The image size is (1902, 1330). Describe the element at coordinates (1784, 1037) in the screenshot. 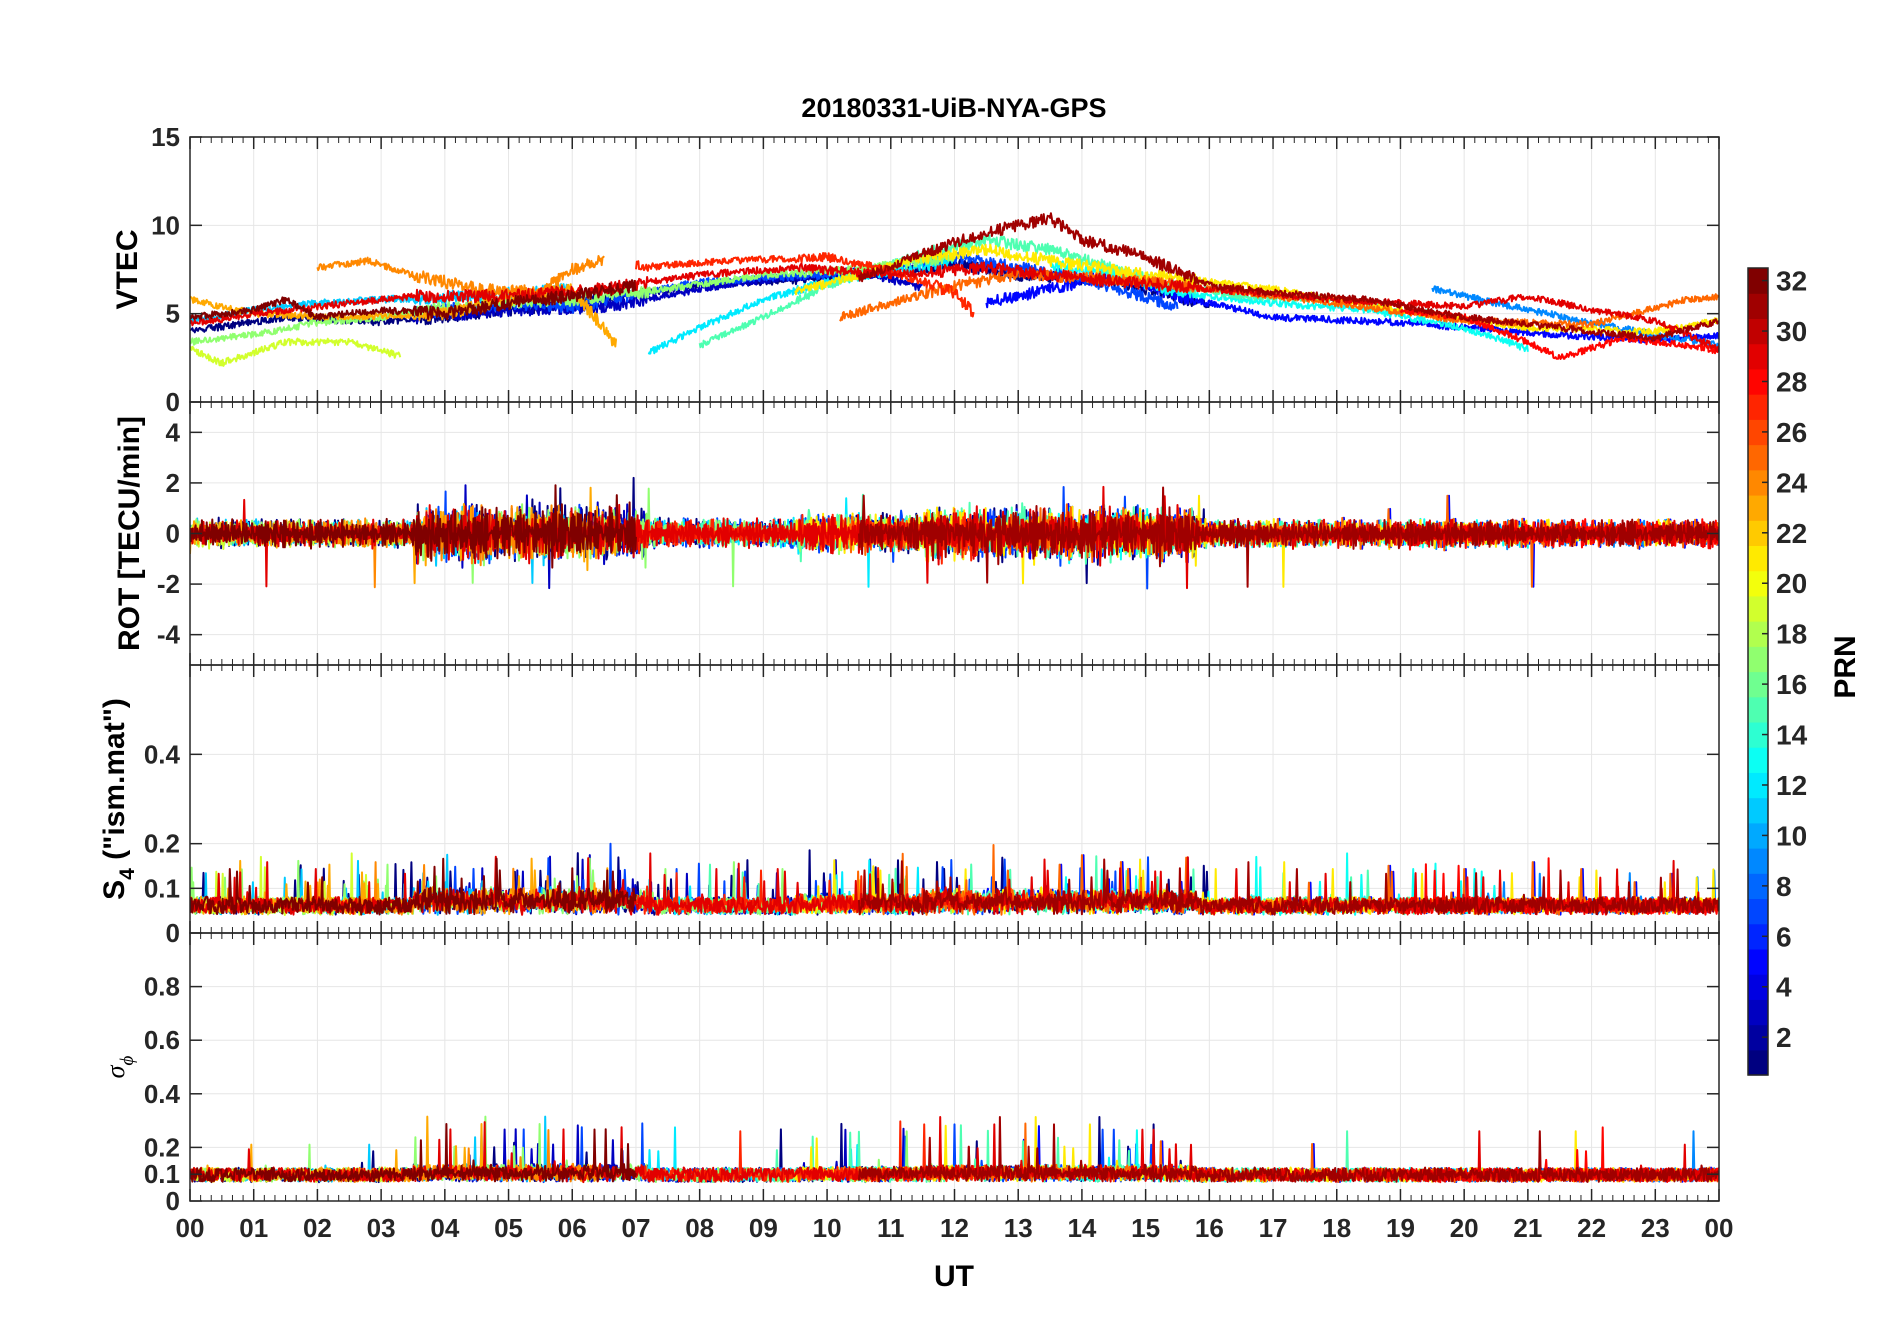

I see `colorbar-tick-label: 2` at that location.